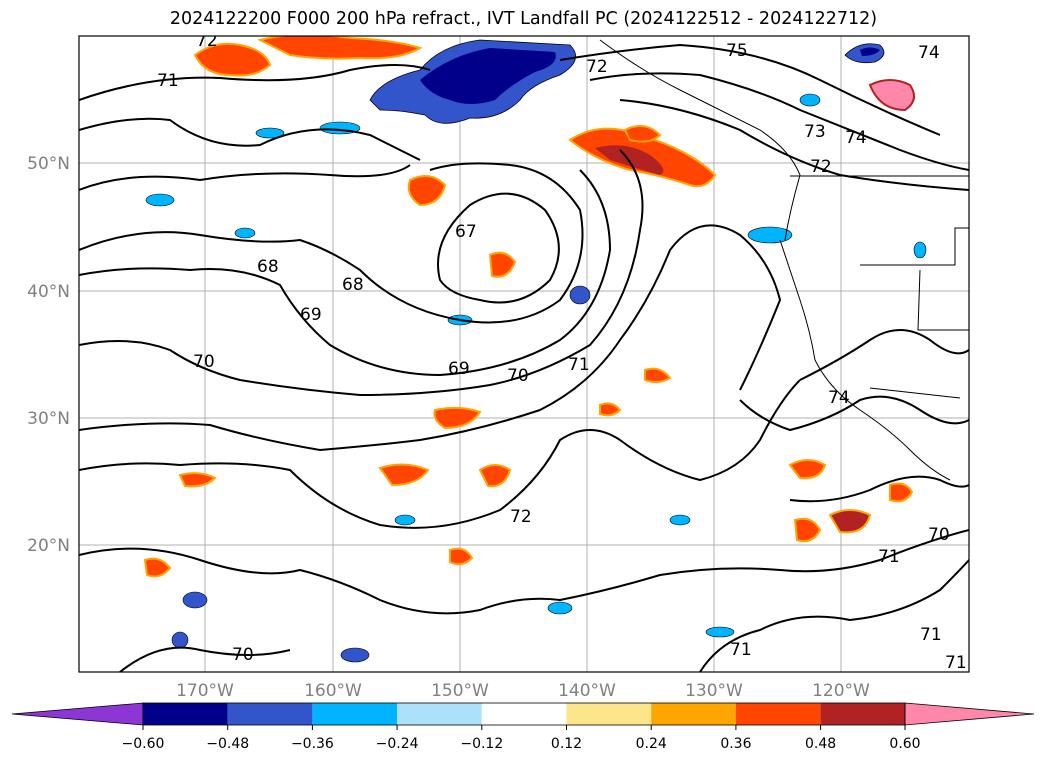 This screenshot has width=1047, height=765. Describe the element at coordinates (205, 691) in the screenshot. I see `lon-label: 170°W` at that location.